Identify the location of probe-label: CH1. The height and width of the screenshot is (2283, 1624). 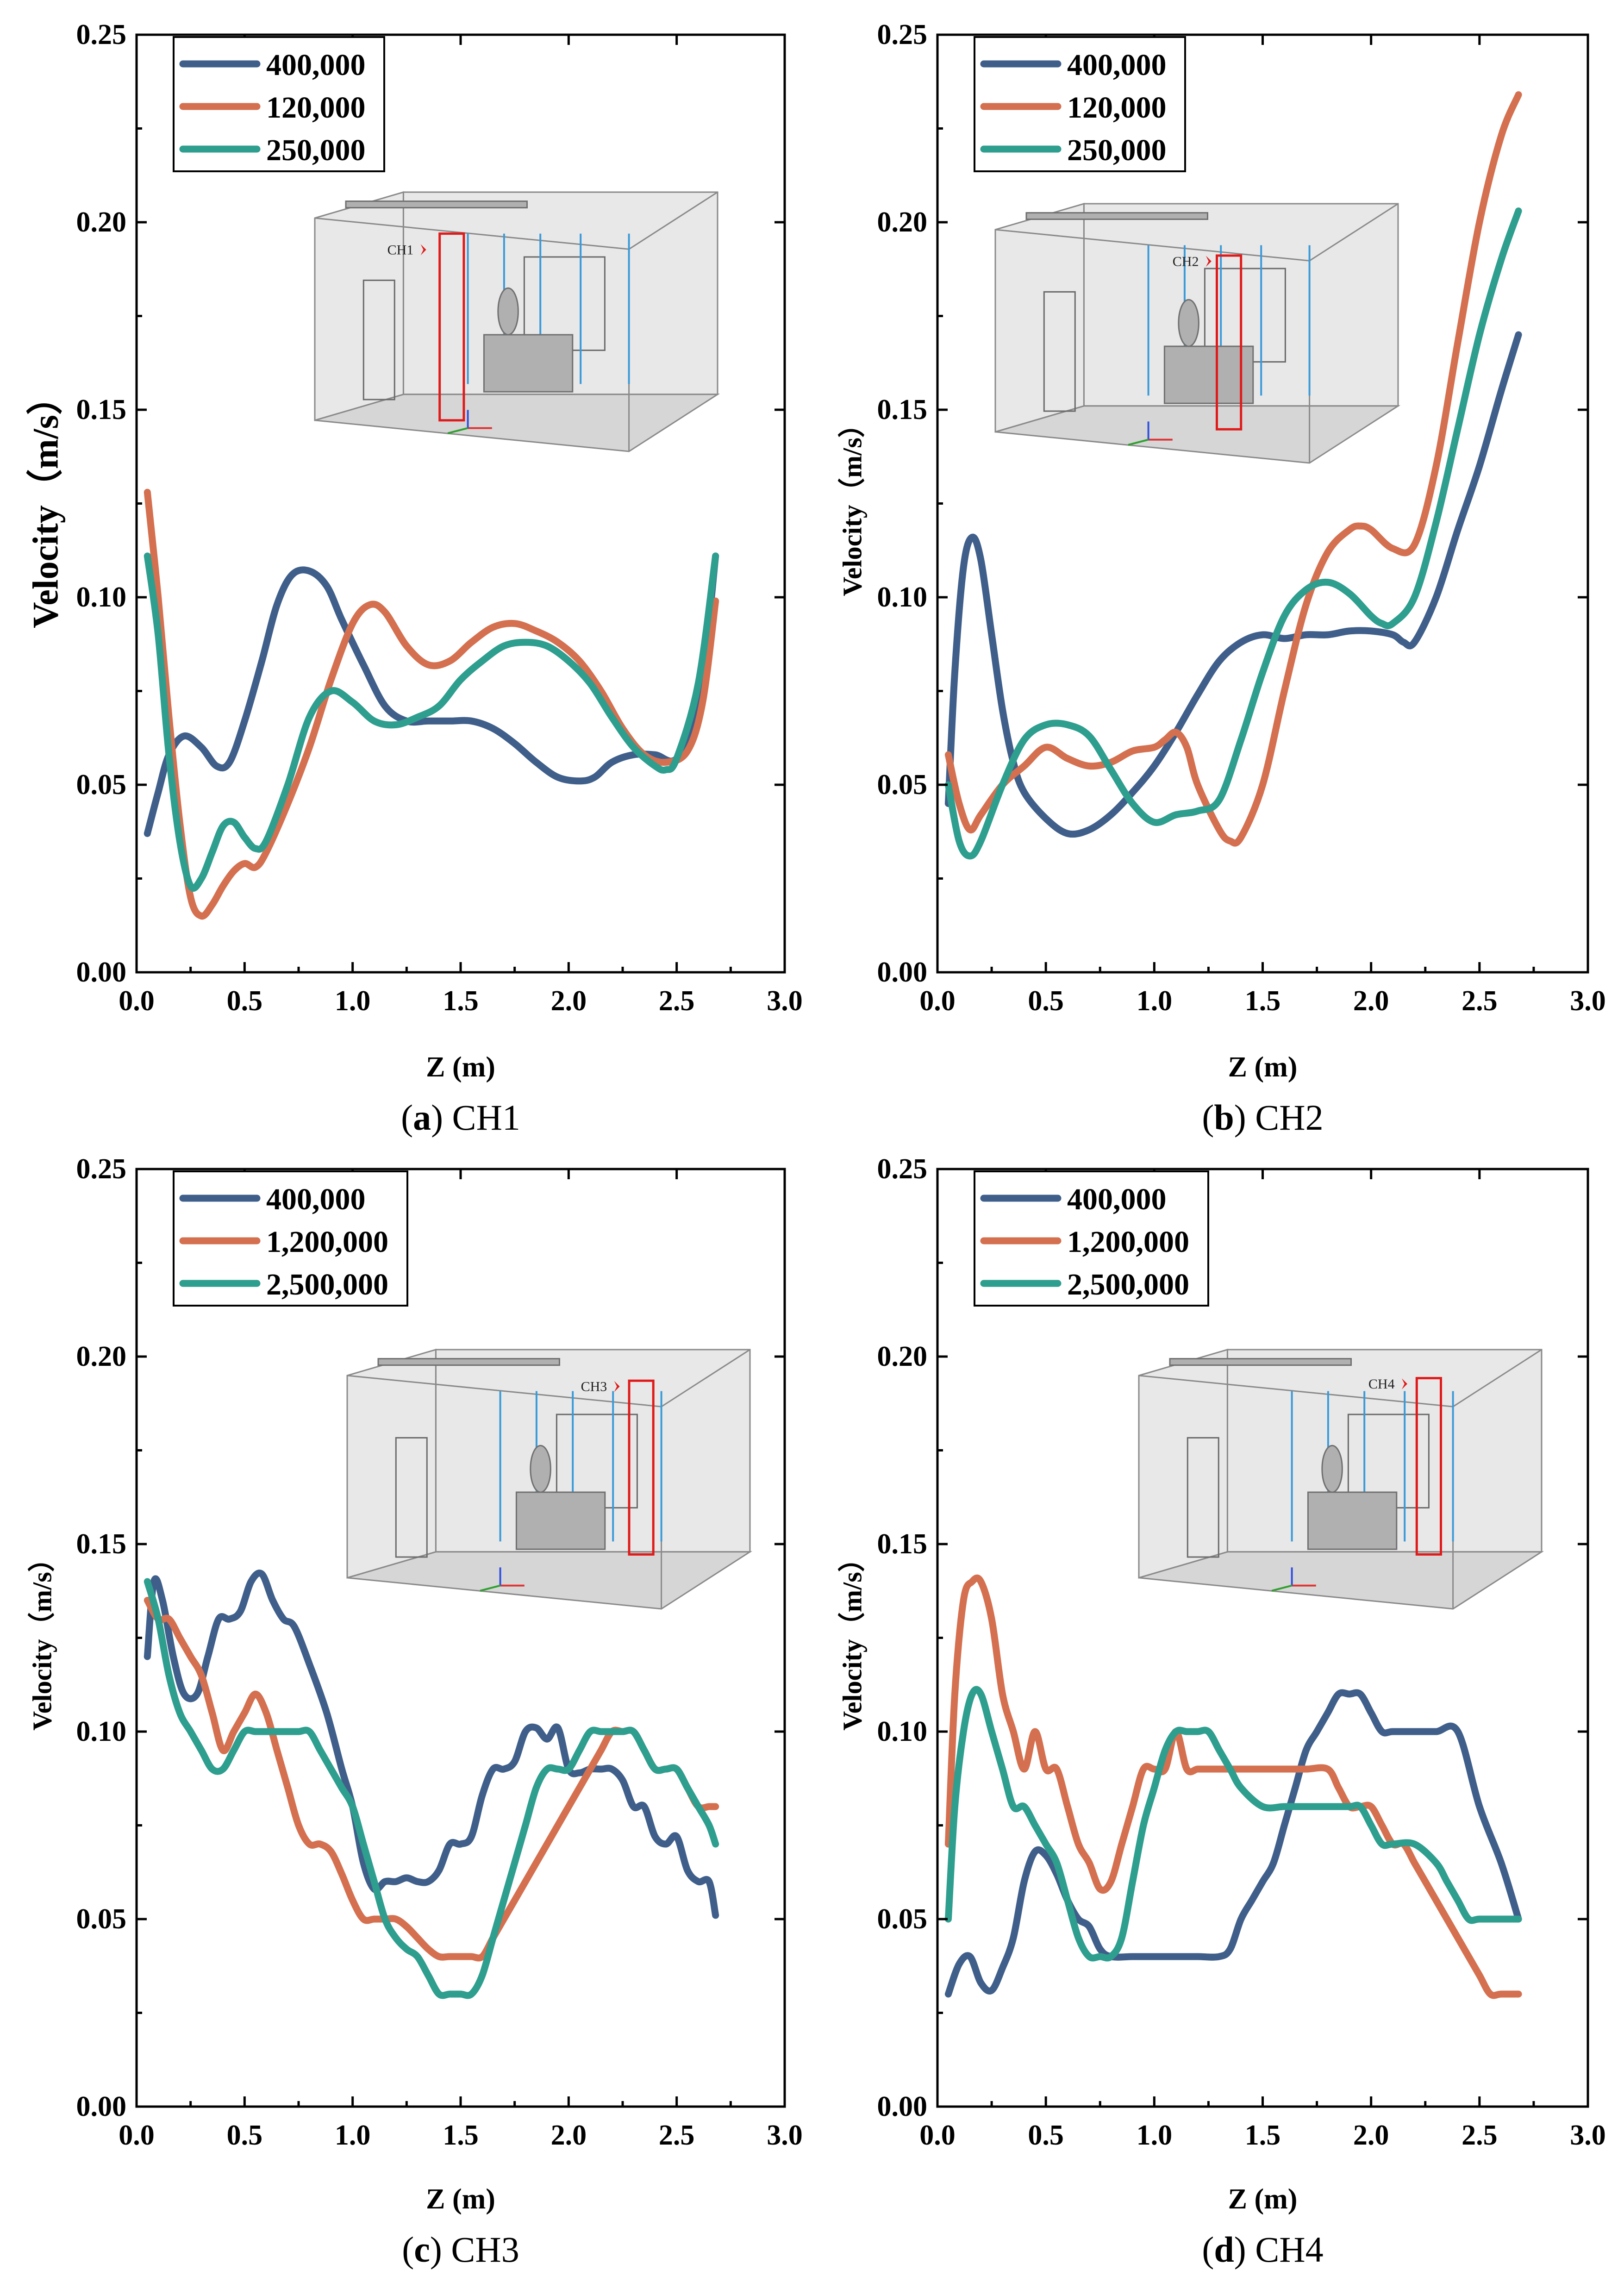
(400, 249).